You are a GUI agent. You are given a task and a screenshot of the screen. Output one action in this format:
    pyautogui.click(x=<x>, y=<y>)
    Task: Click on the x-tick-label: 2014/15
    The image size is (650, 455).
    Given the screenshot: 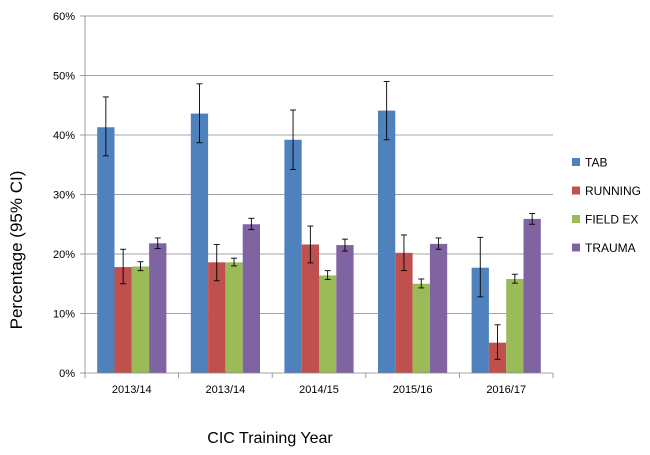 What is the action you would take?
    pyautogui.click(x=319, y=390)
    